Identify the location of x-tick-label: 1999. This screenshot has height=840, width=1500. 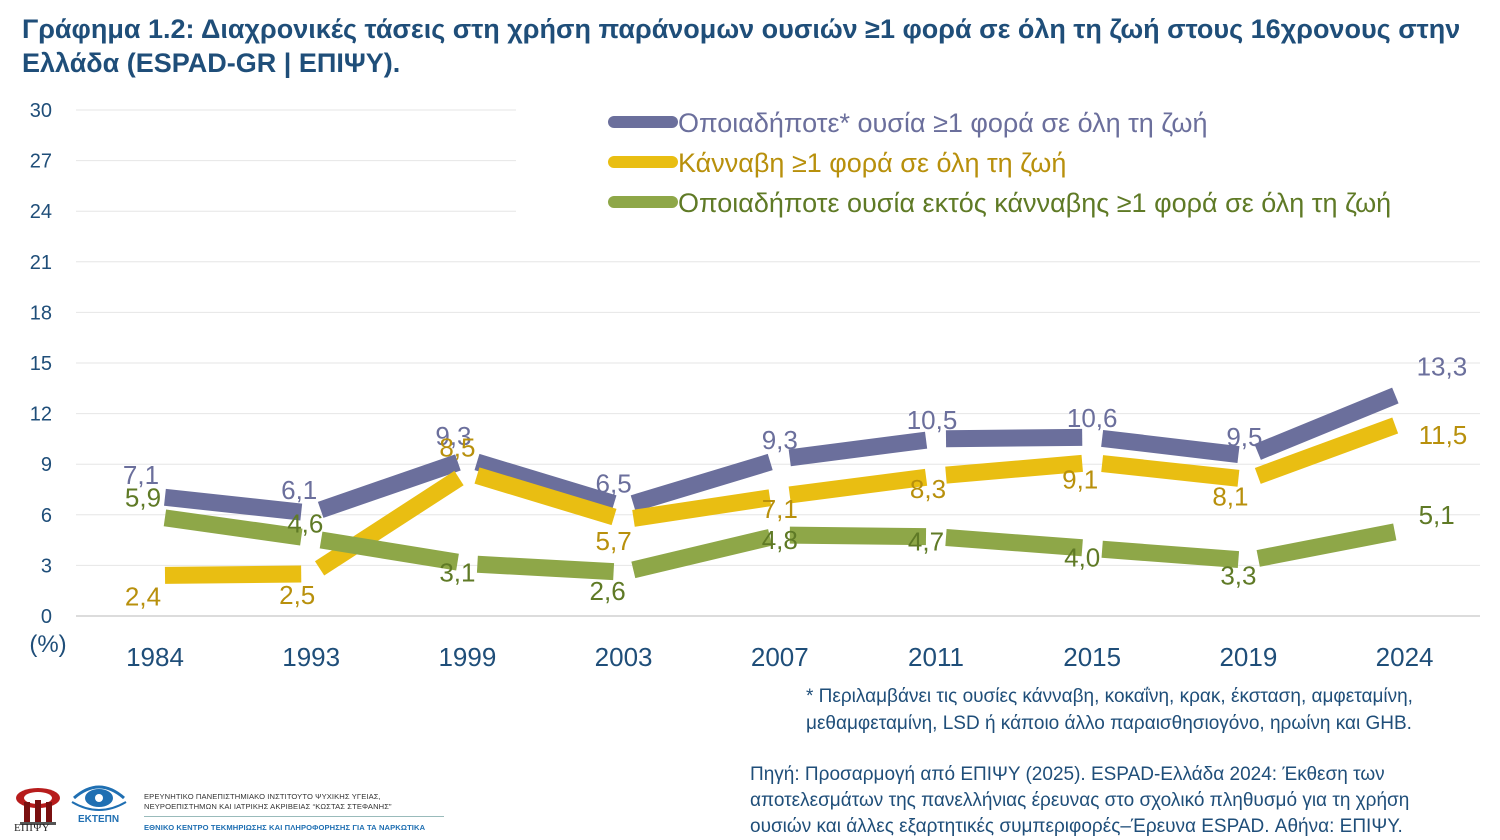
(467, 657).